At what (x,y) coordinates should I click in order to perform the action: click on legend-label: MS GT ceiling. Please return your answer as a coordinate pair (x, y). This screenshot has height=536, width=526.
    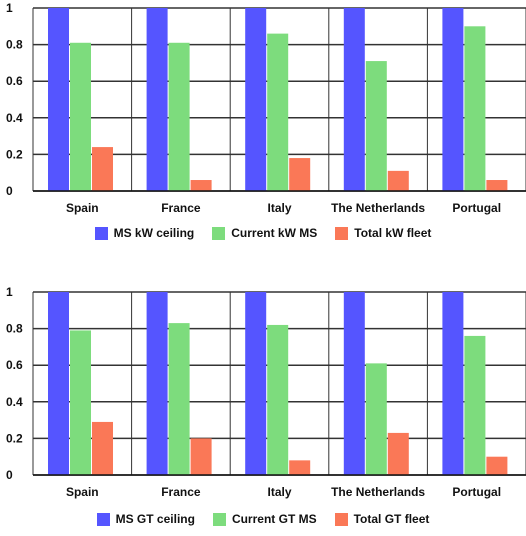
    Looking at the image, I should click on (155, 519).